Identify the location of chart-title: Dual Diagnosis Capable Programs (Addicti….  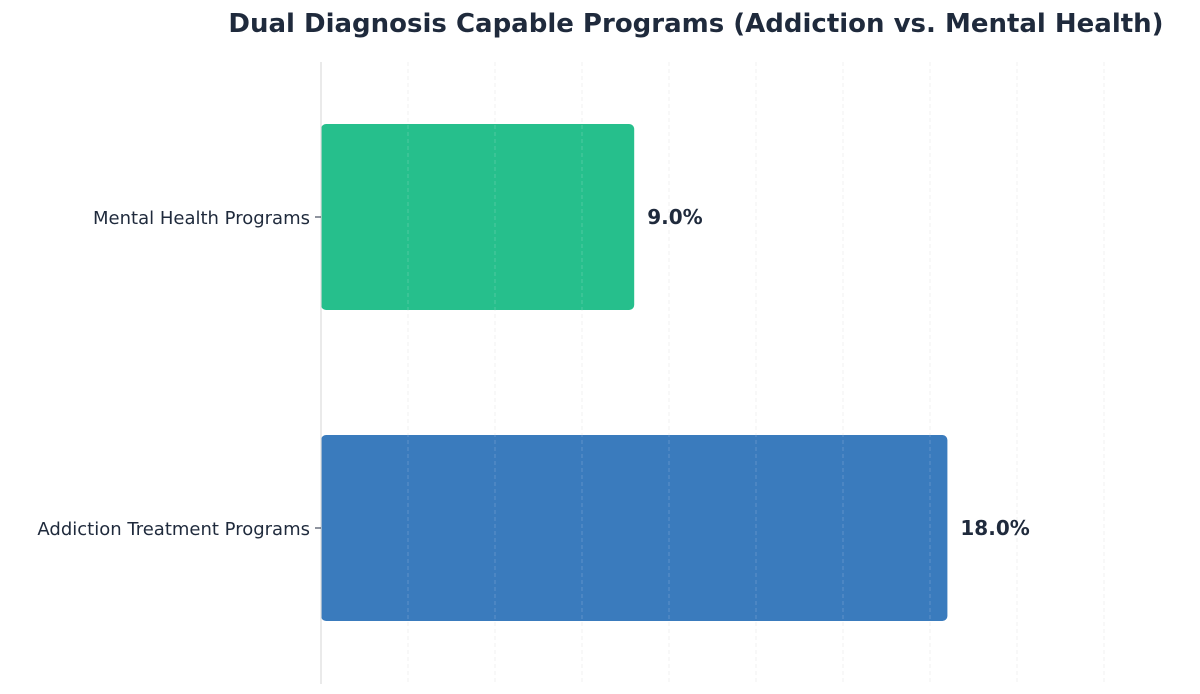
(695, 24).